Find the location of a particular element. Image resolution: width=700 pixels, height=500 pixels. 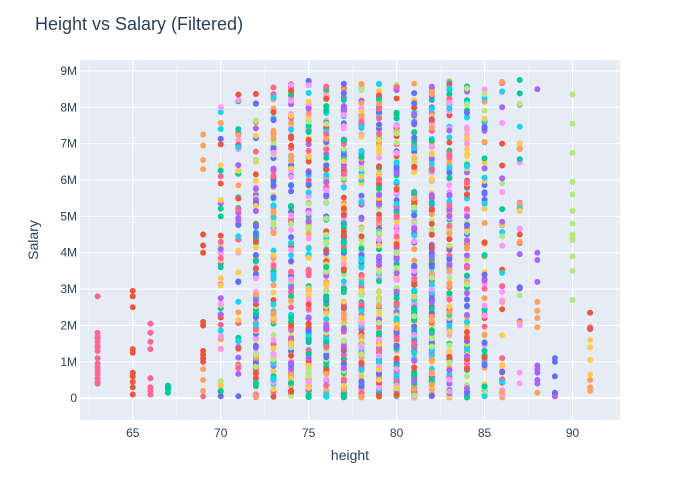

x-tick-label: 65 is located at coordinates (133, 433).